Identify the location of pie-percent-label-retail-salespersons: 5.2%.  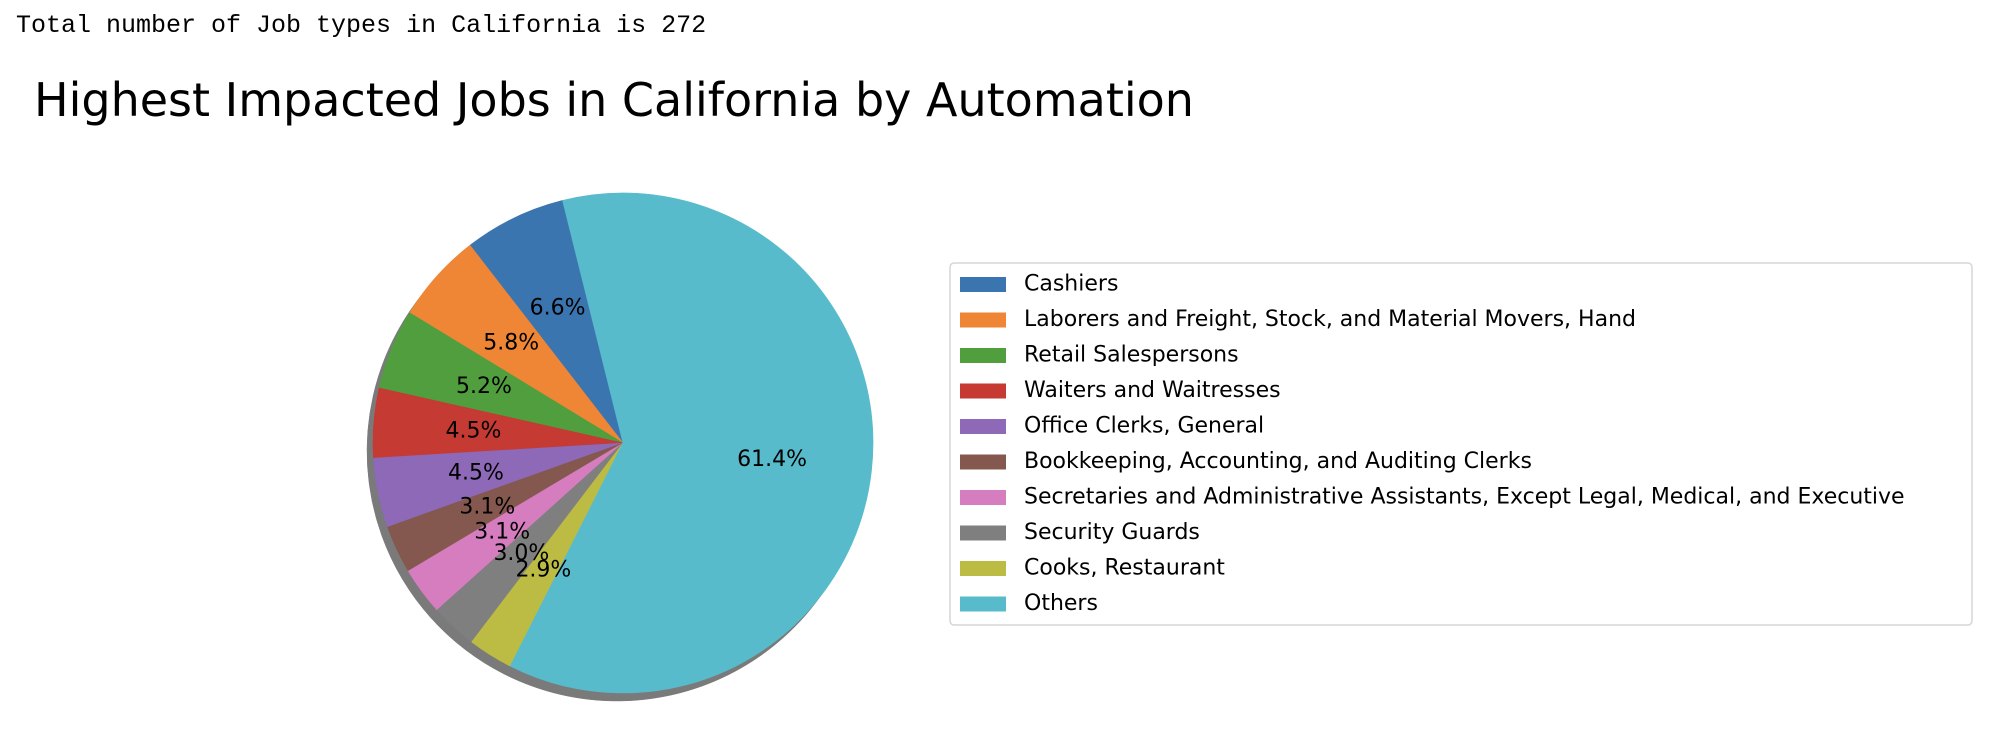
(484, 386).